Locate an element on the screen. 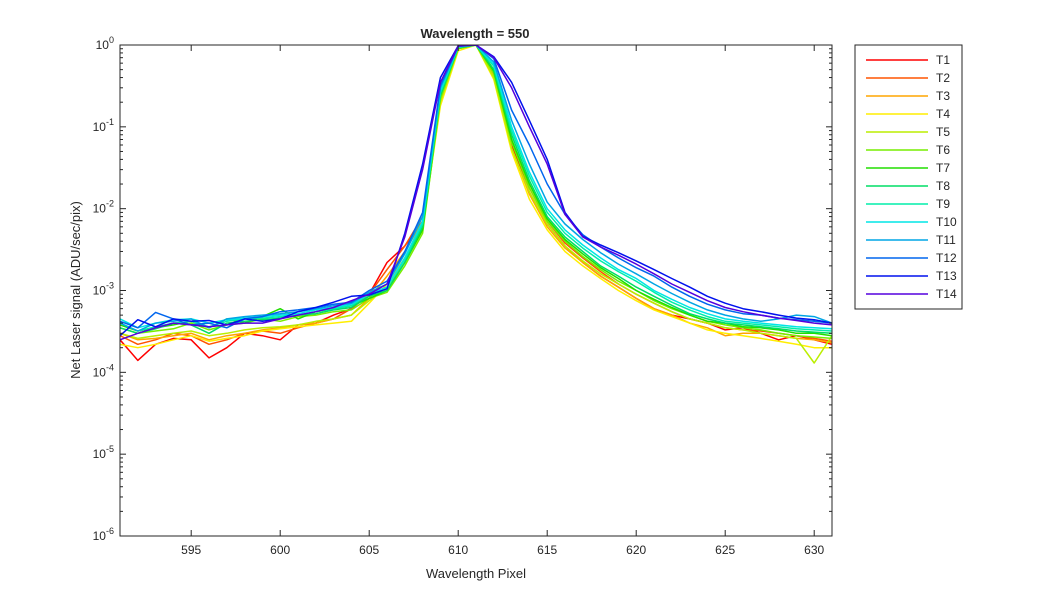 This screenshot has height=600, width=1050. legend-label-t10: T10 is located at coordinates (946, 222).